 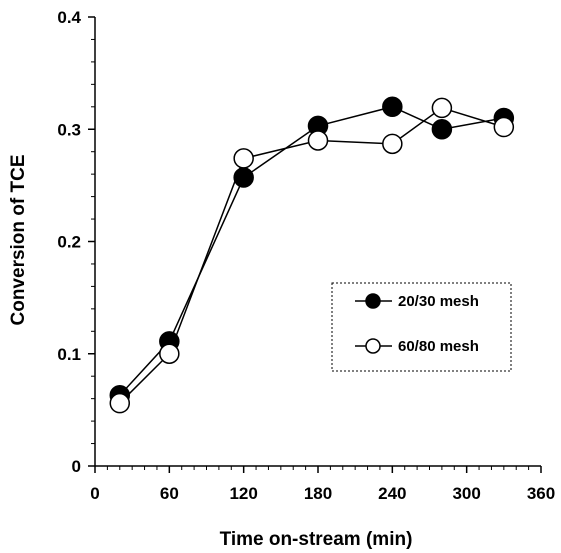 What do you see at coordinates (69, 17) in the screenshot?
I see `y-tick-label: 0.4` at bounding box center [69, 17].